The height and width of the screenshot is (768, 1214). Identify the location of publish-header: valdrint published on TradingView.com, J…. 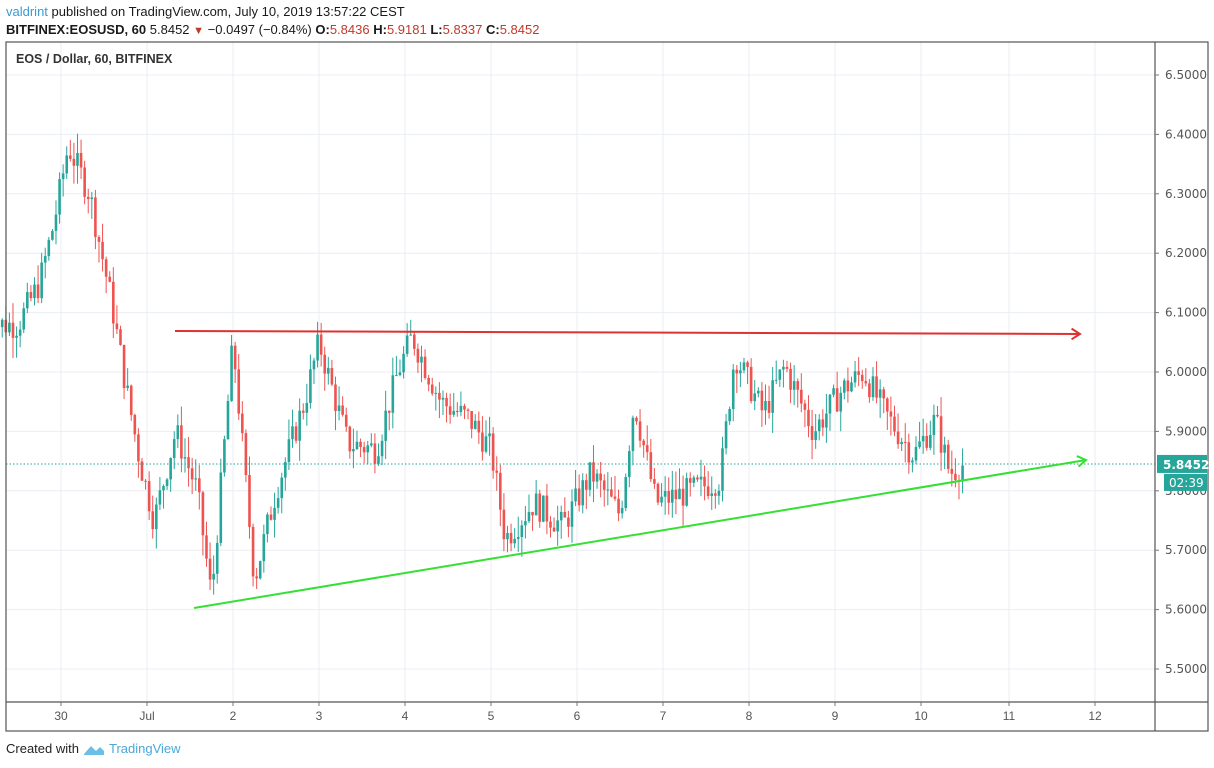
(272, 21).